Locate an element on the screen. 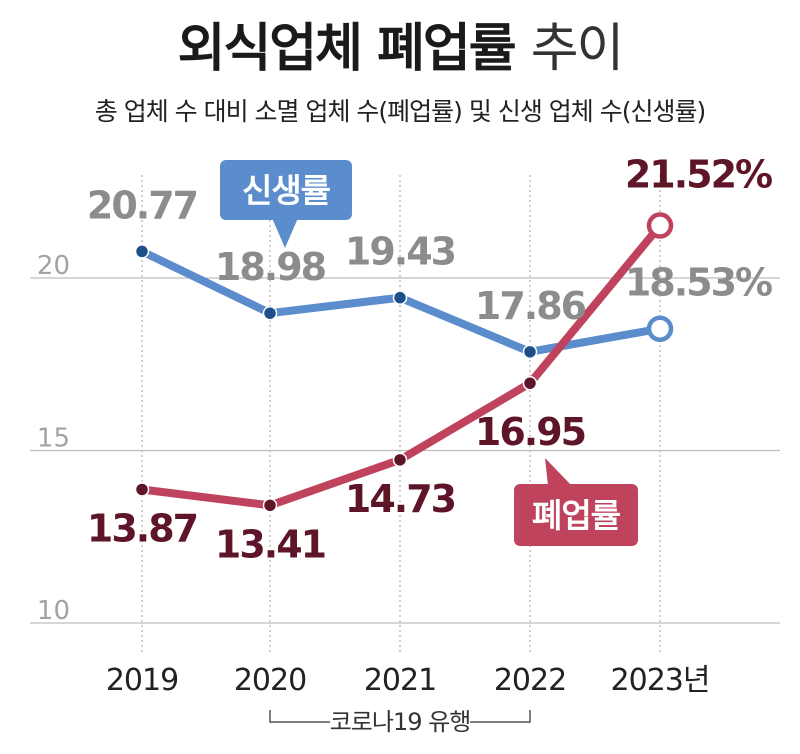  data-label-s0-1: 18.98 is located at coordinates (270, 267).